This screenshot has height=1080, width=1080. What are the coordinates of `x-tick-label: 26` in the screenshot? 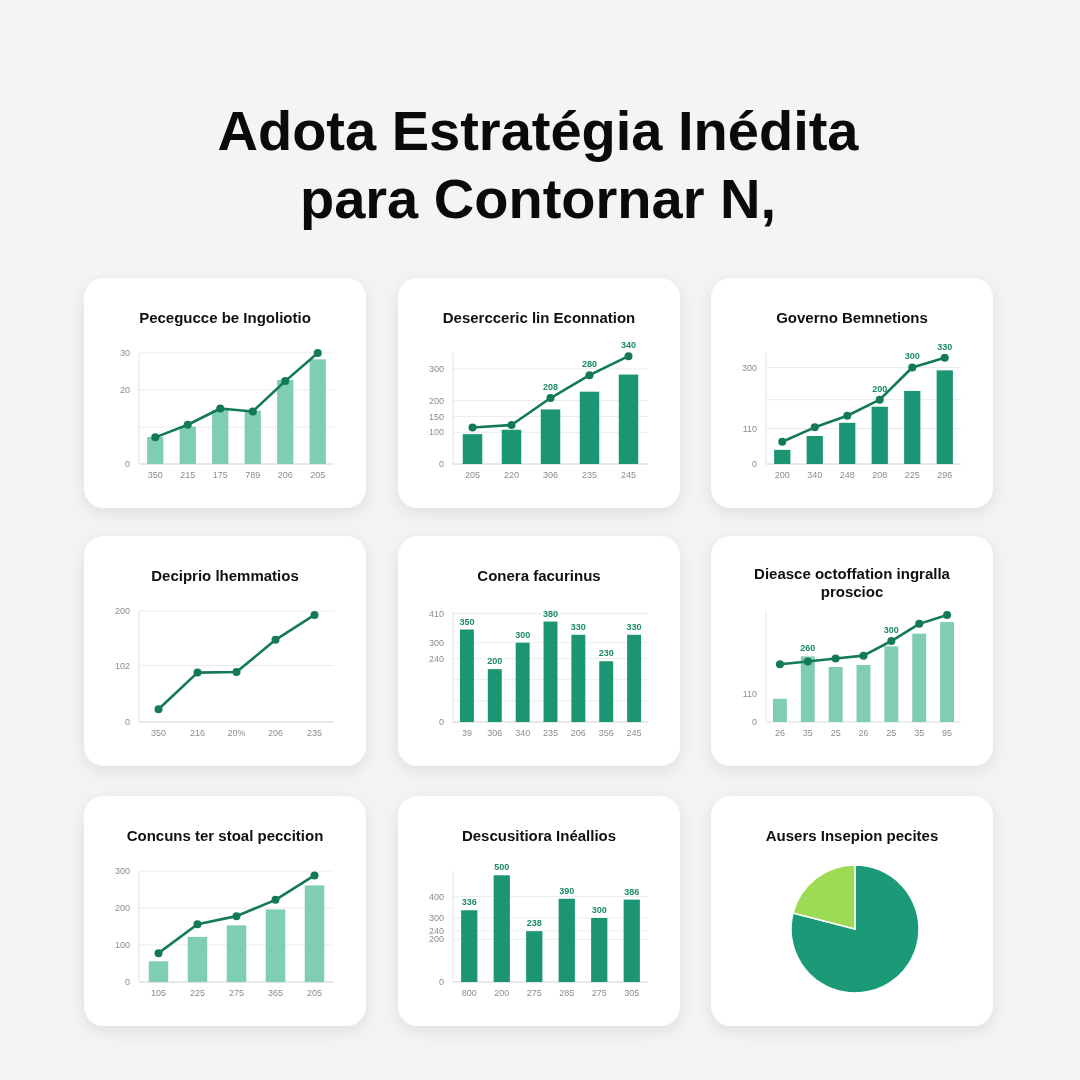 It's located at (863, 733).